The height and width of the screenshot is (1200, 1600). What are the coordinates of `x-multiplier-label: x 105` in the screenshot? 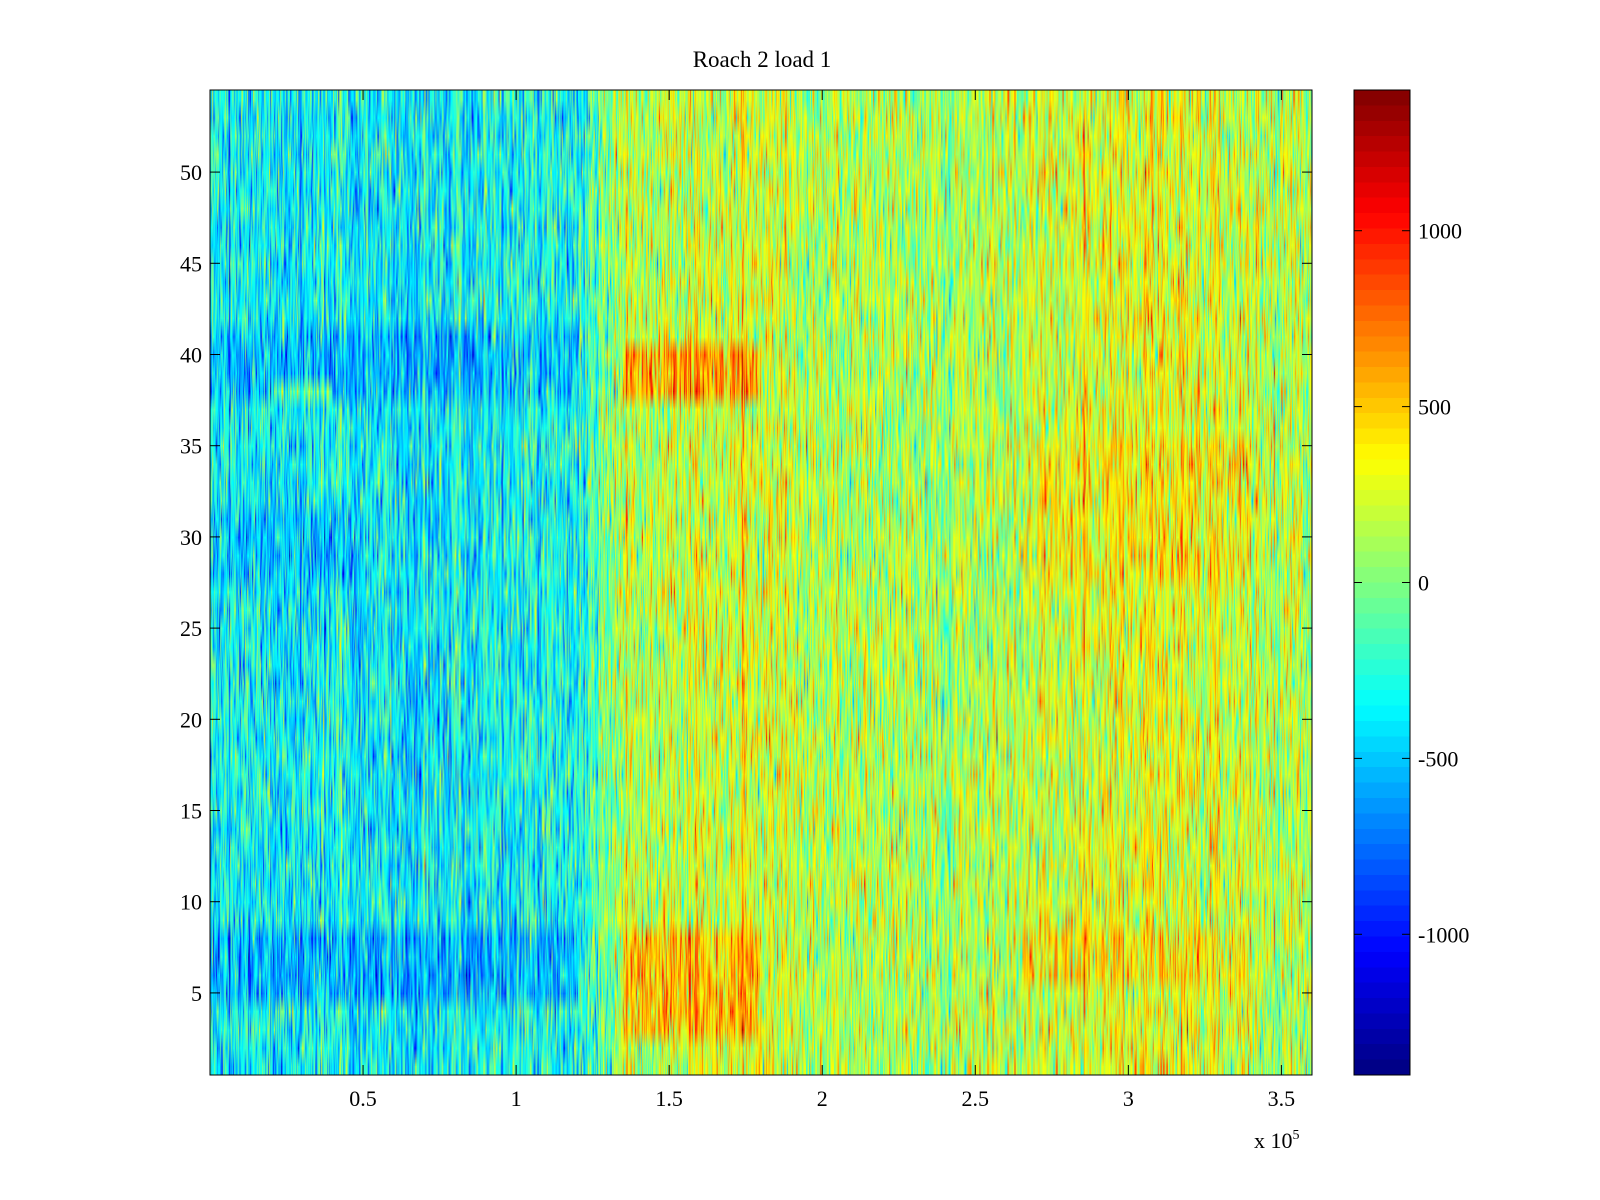 It's located at (1277, 1140).